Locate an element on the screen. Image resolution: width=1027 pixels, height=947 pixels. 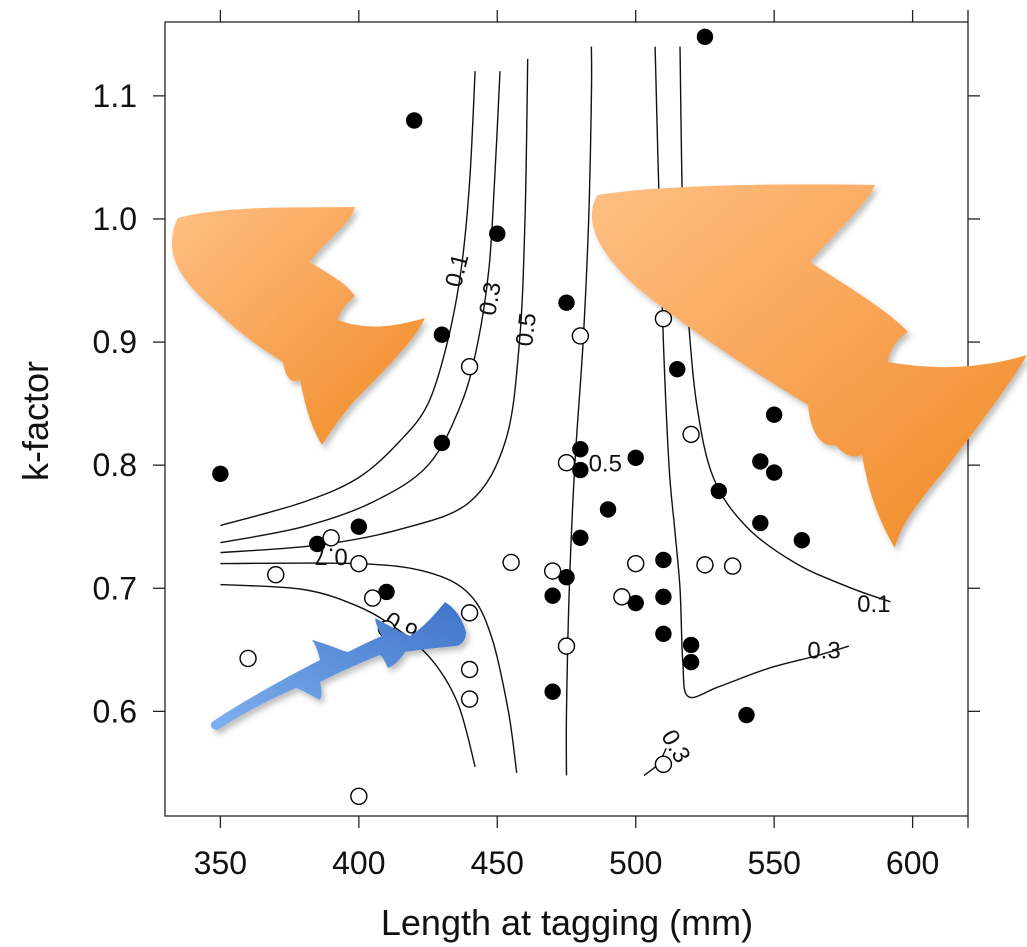
x-tick-label: 600 is located at coordinates (912, 863).